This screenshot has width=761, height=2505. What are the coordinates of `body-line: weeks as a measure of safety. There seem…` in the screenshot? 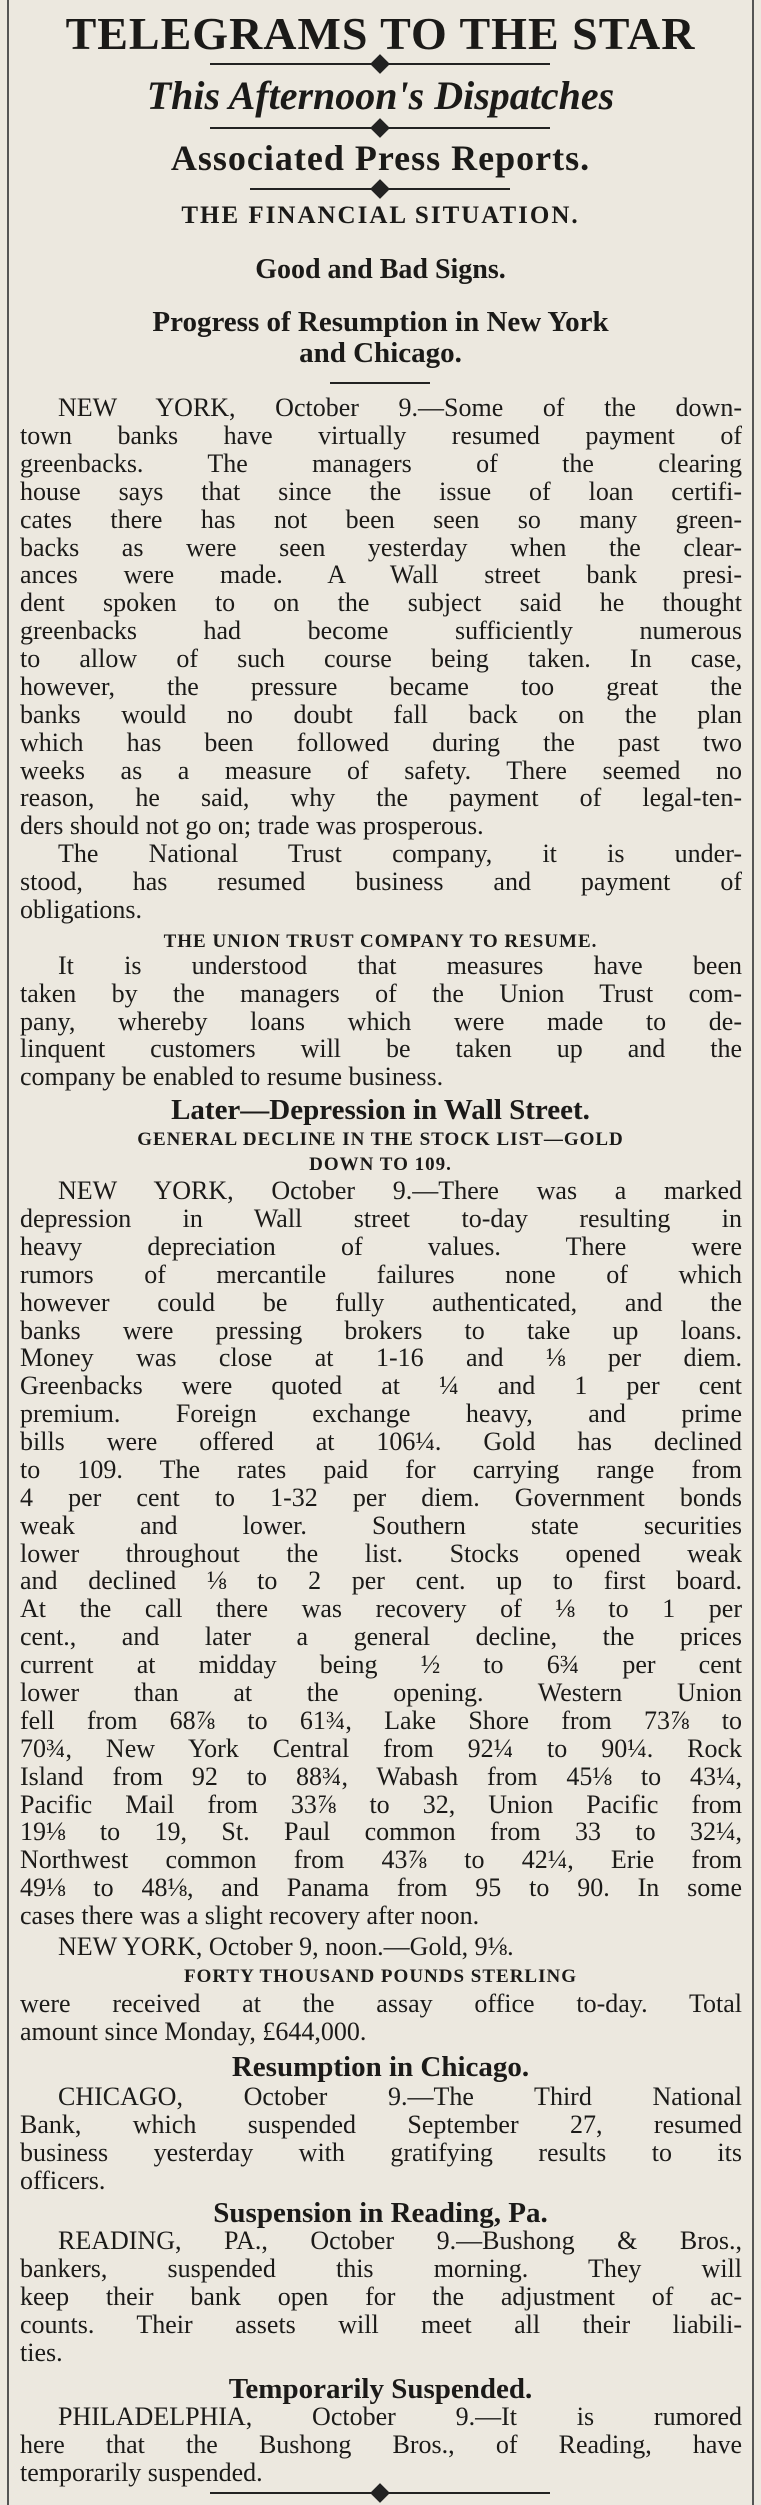 It's located at (381, 771).